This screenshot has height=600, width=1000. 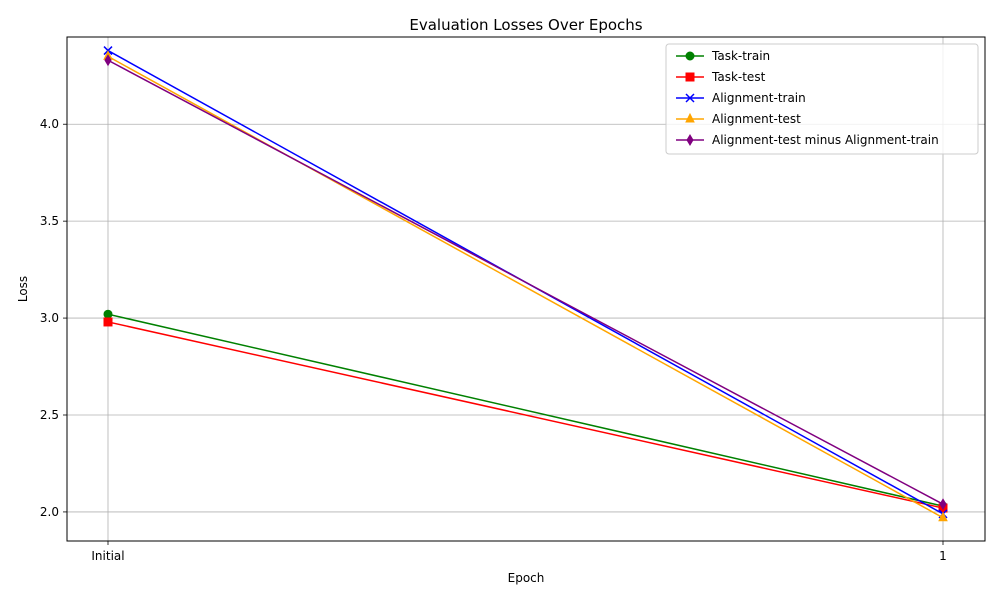 I want to click on y-tick-label: 2.0, so click(x=49, y=512).